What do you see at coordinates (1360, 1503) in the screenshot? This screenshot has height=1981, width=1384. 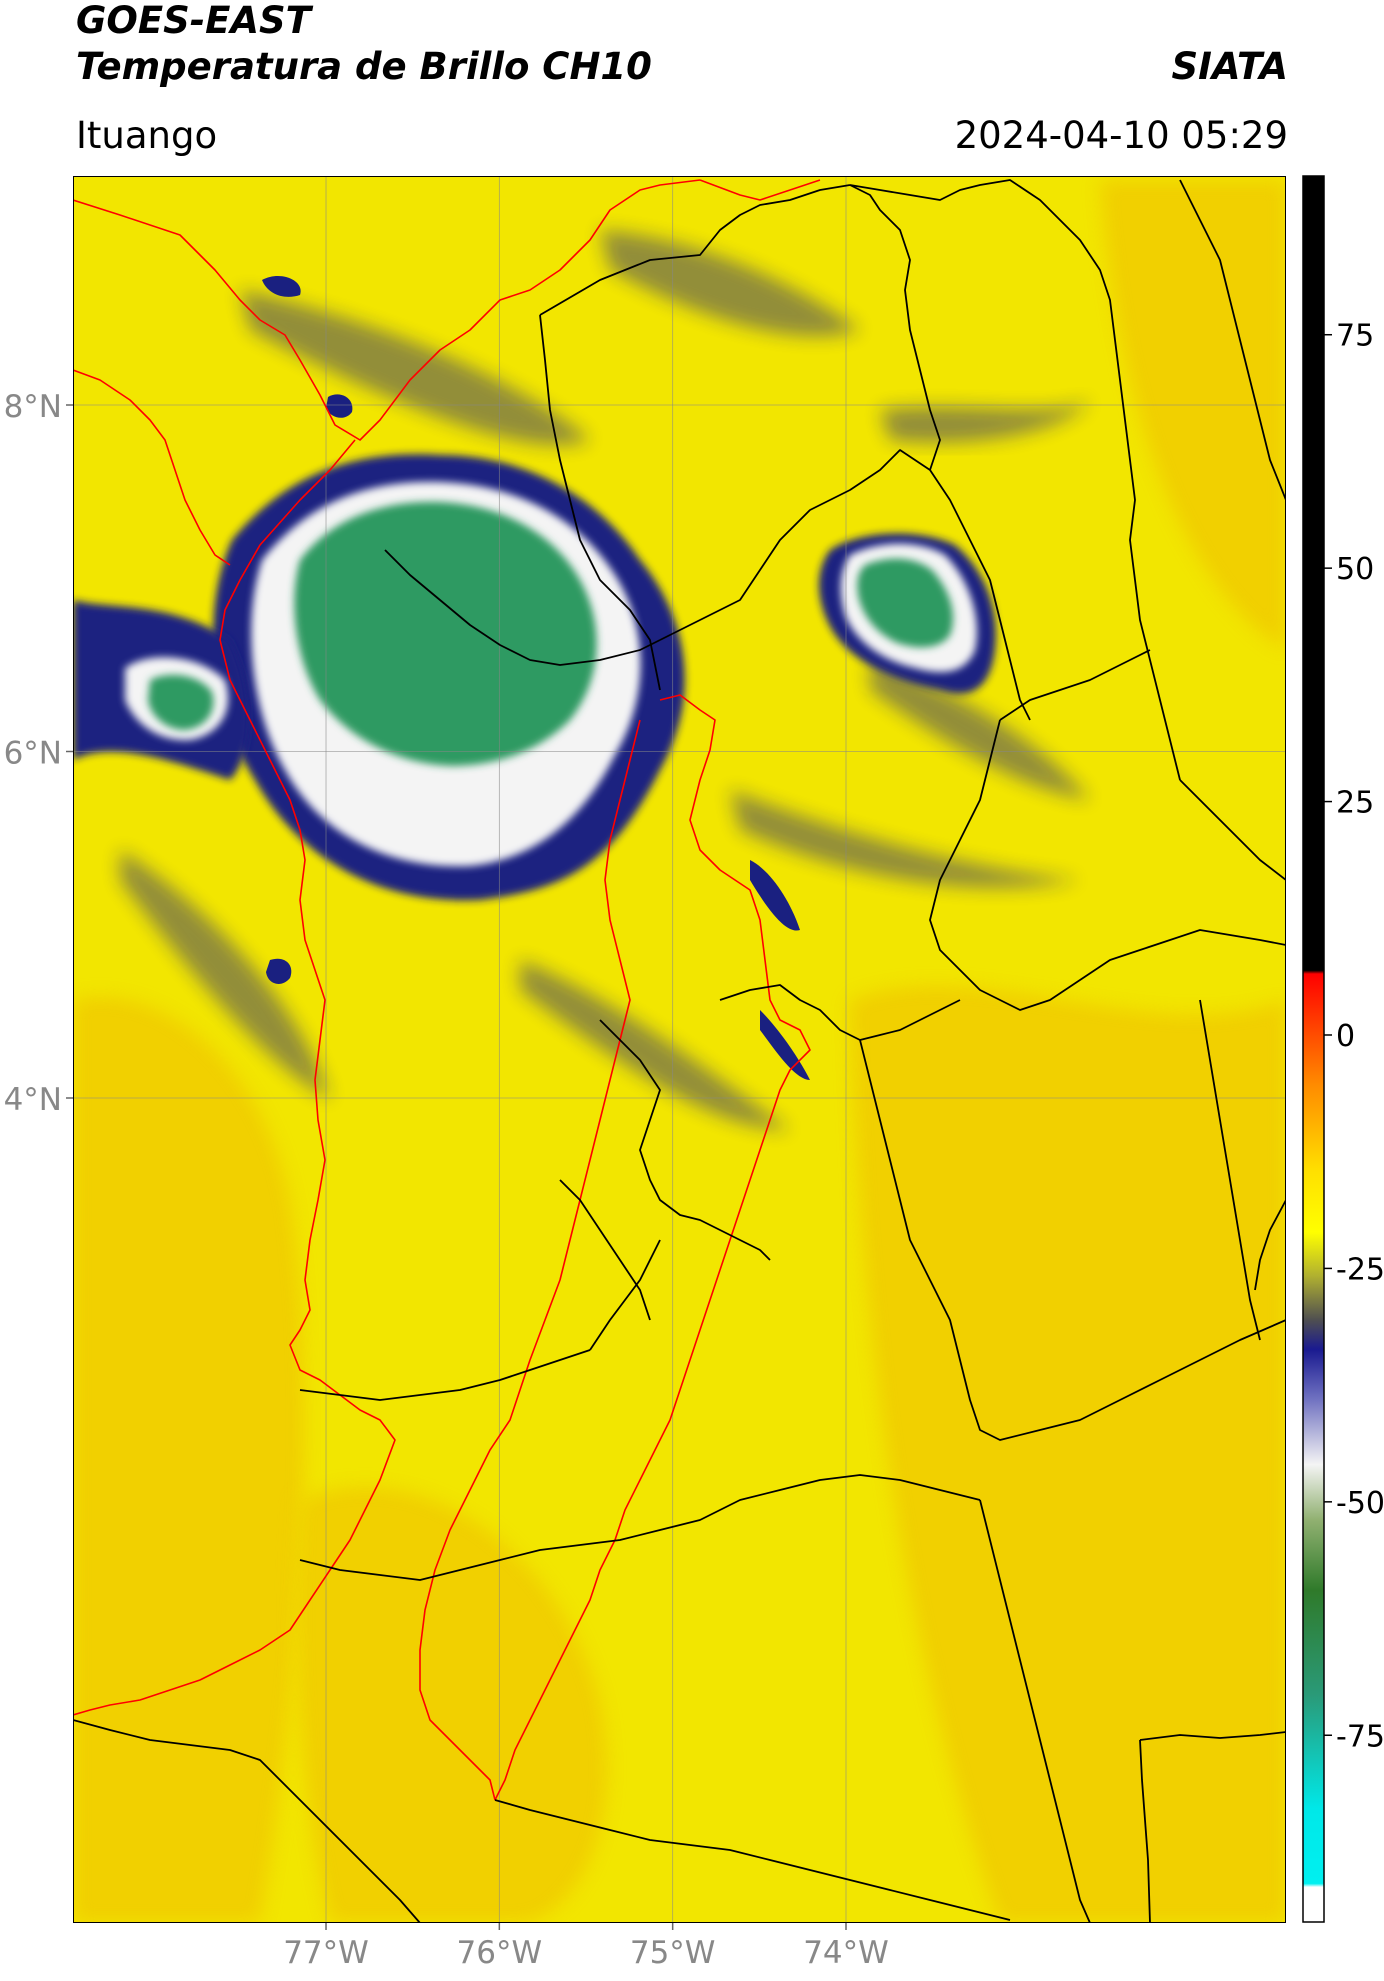 I see `colorbar-tick-label: -50` at bounding box center [1360, 1503].